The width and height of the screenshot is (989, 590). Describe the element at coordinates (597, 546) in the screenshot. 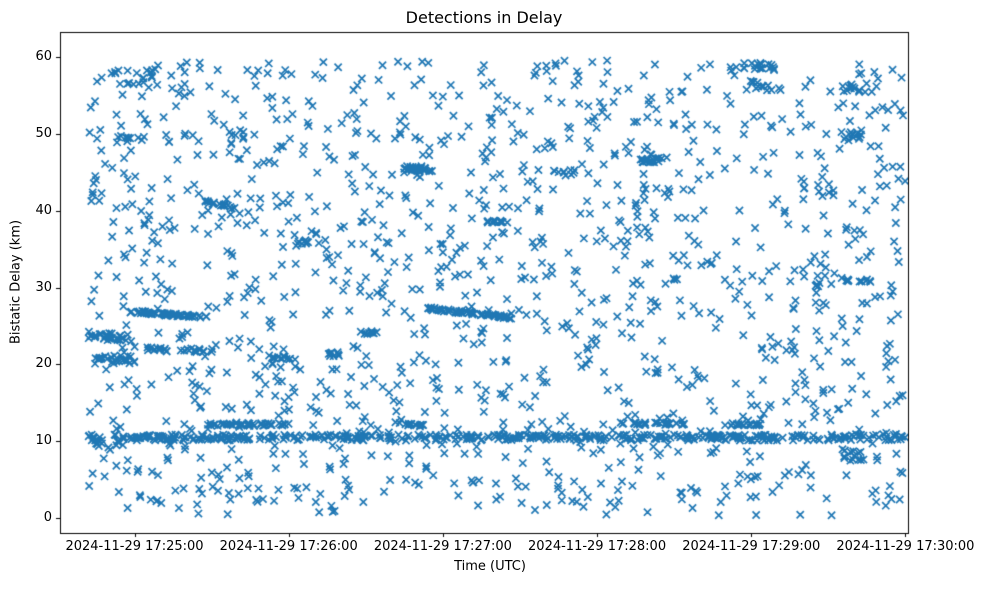

I see `x-tick-label: 2024-11-29 17:28:00` at that location.